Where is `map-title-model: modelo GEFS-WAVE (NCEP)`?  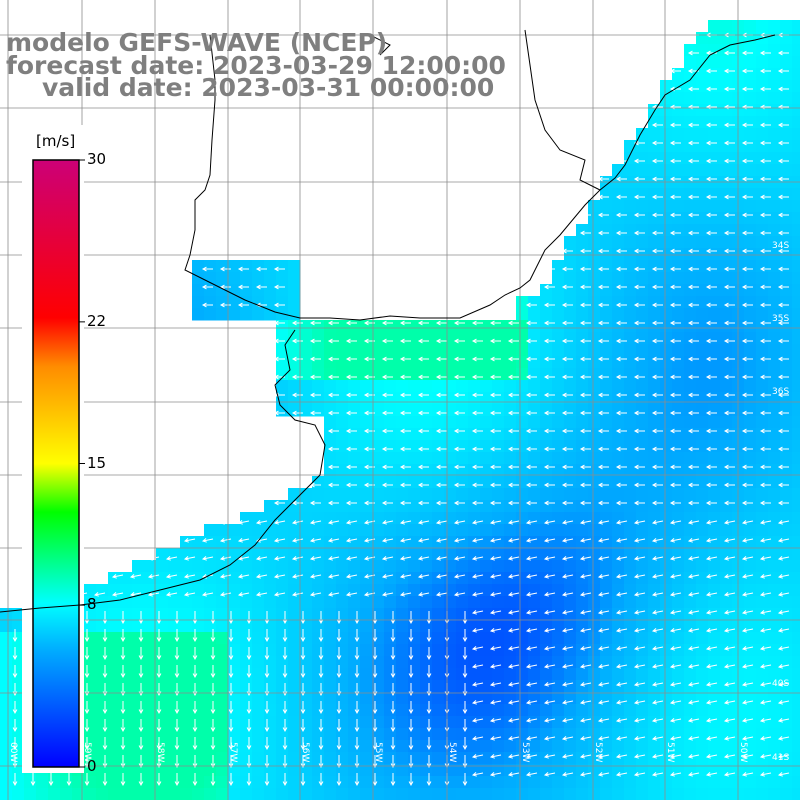
map-title-model: modelo GEFS-WAVE (NCEP) is located at coordinates (197, 42).